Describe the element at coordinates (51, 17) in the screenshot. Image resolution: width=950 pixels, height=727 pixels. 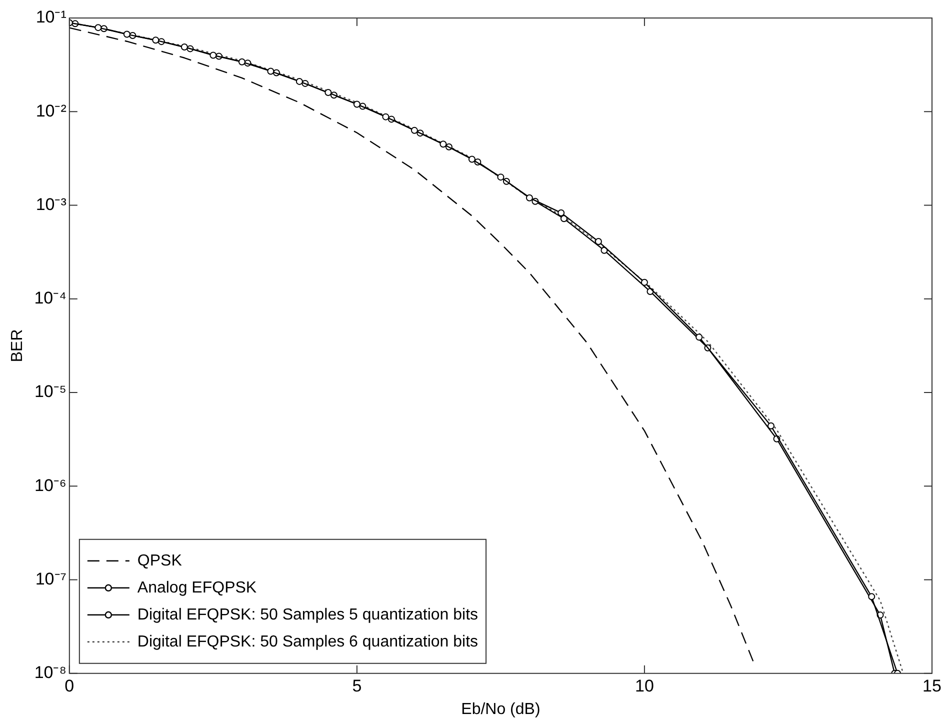
I see `y-tick-label: 10⁻¹` at that location.